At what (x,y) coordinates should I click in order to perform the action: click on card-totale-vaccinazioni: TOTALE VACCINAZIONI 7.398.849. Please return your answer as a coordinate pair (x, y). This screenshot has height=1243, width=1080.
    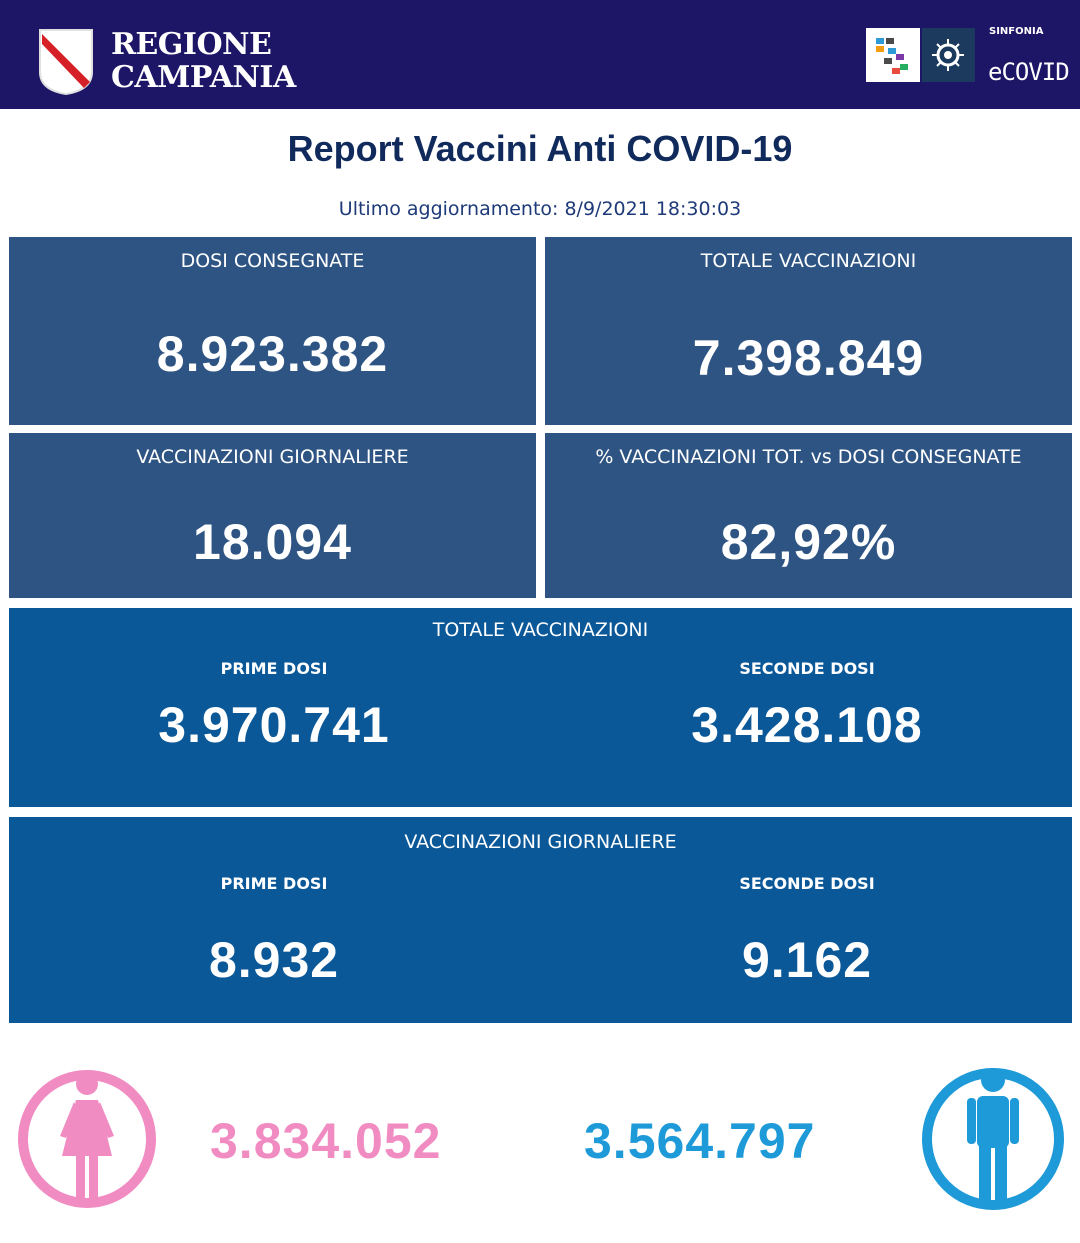
    Looking at the image, I should click on (808, 331).